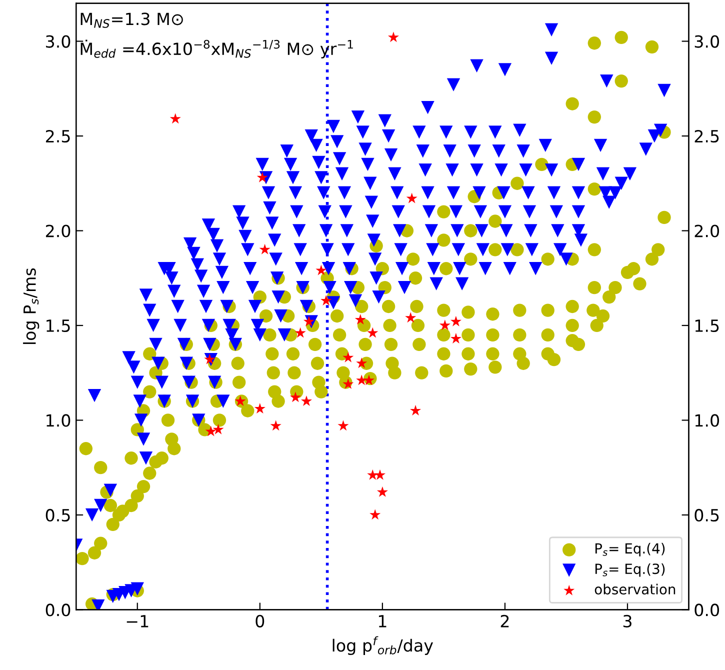 The height and width of the screenshot is (670, 725). I want to click on legend-label: P$_{s}$= Eq.(3), so click(630, 570).